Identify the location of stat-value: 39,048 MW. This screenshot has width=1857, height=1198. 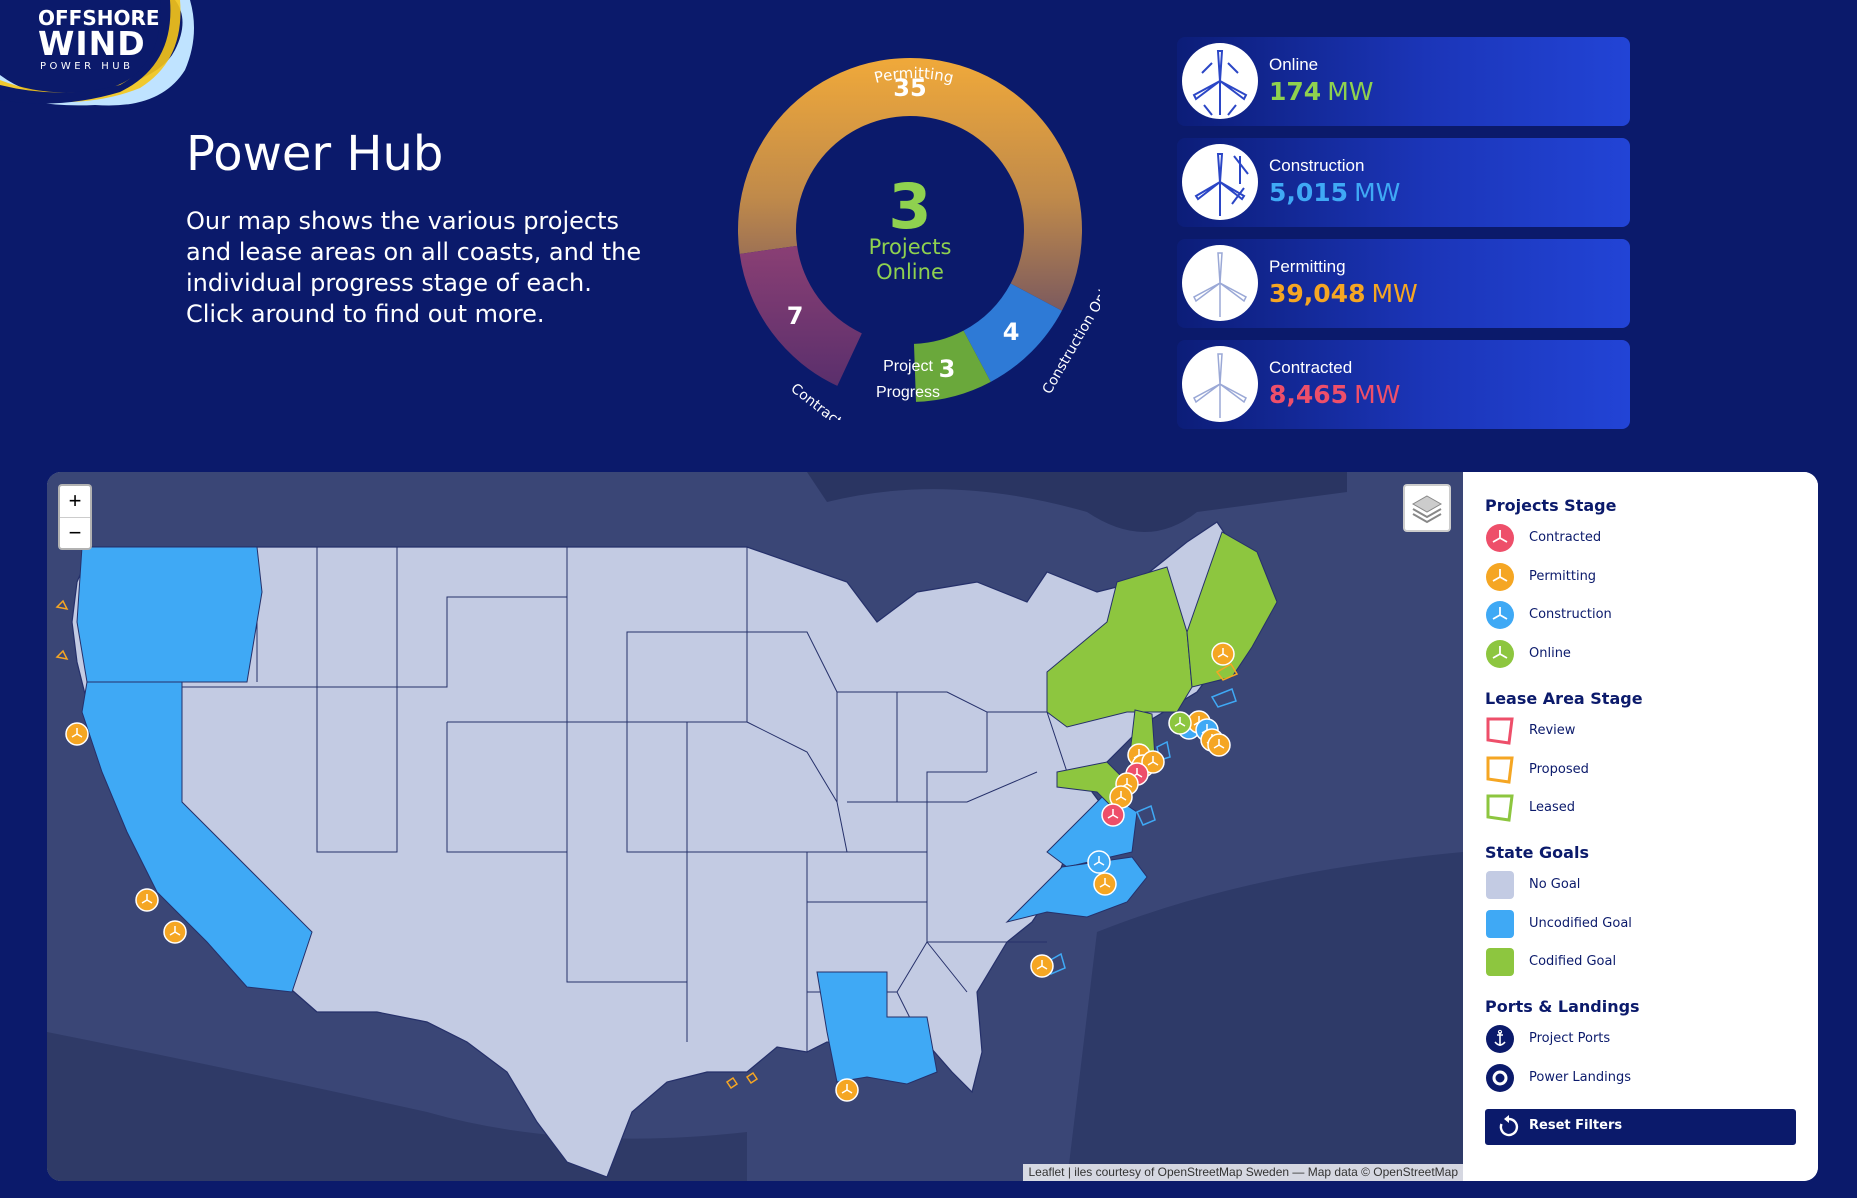
(1343, 293).